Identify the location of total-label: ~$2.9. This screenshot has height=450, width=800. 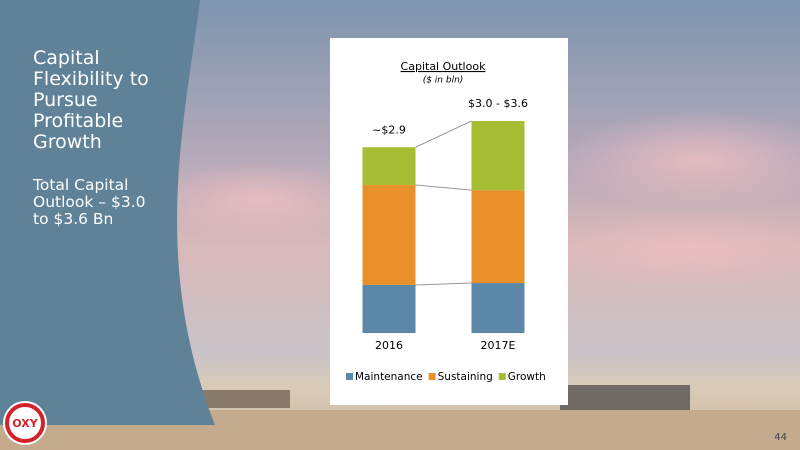
(389, 129).